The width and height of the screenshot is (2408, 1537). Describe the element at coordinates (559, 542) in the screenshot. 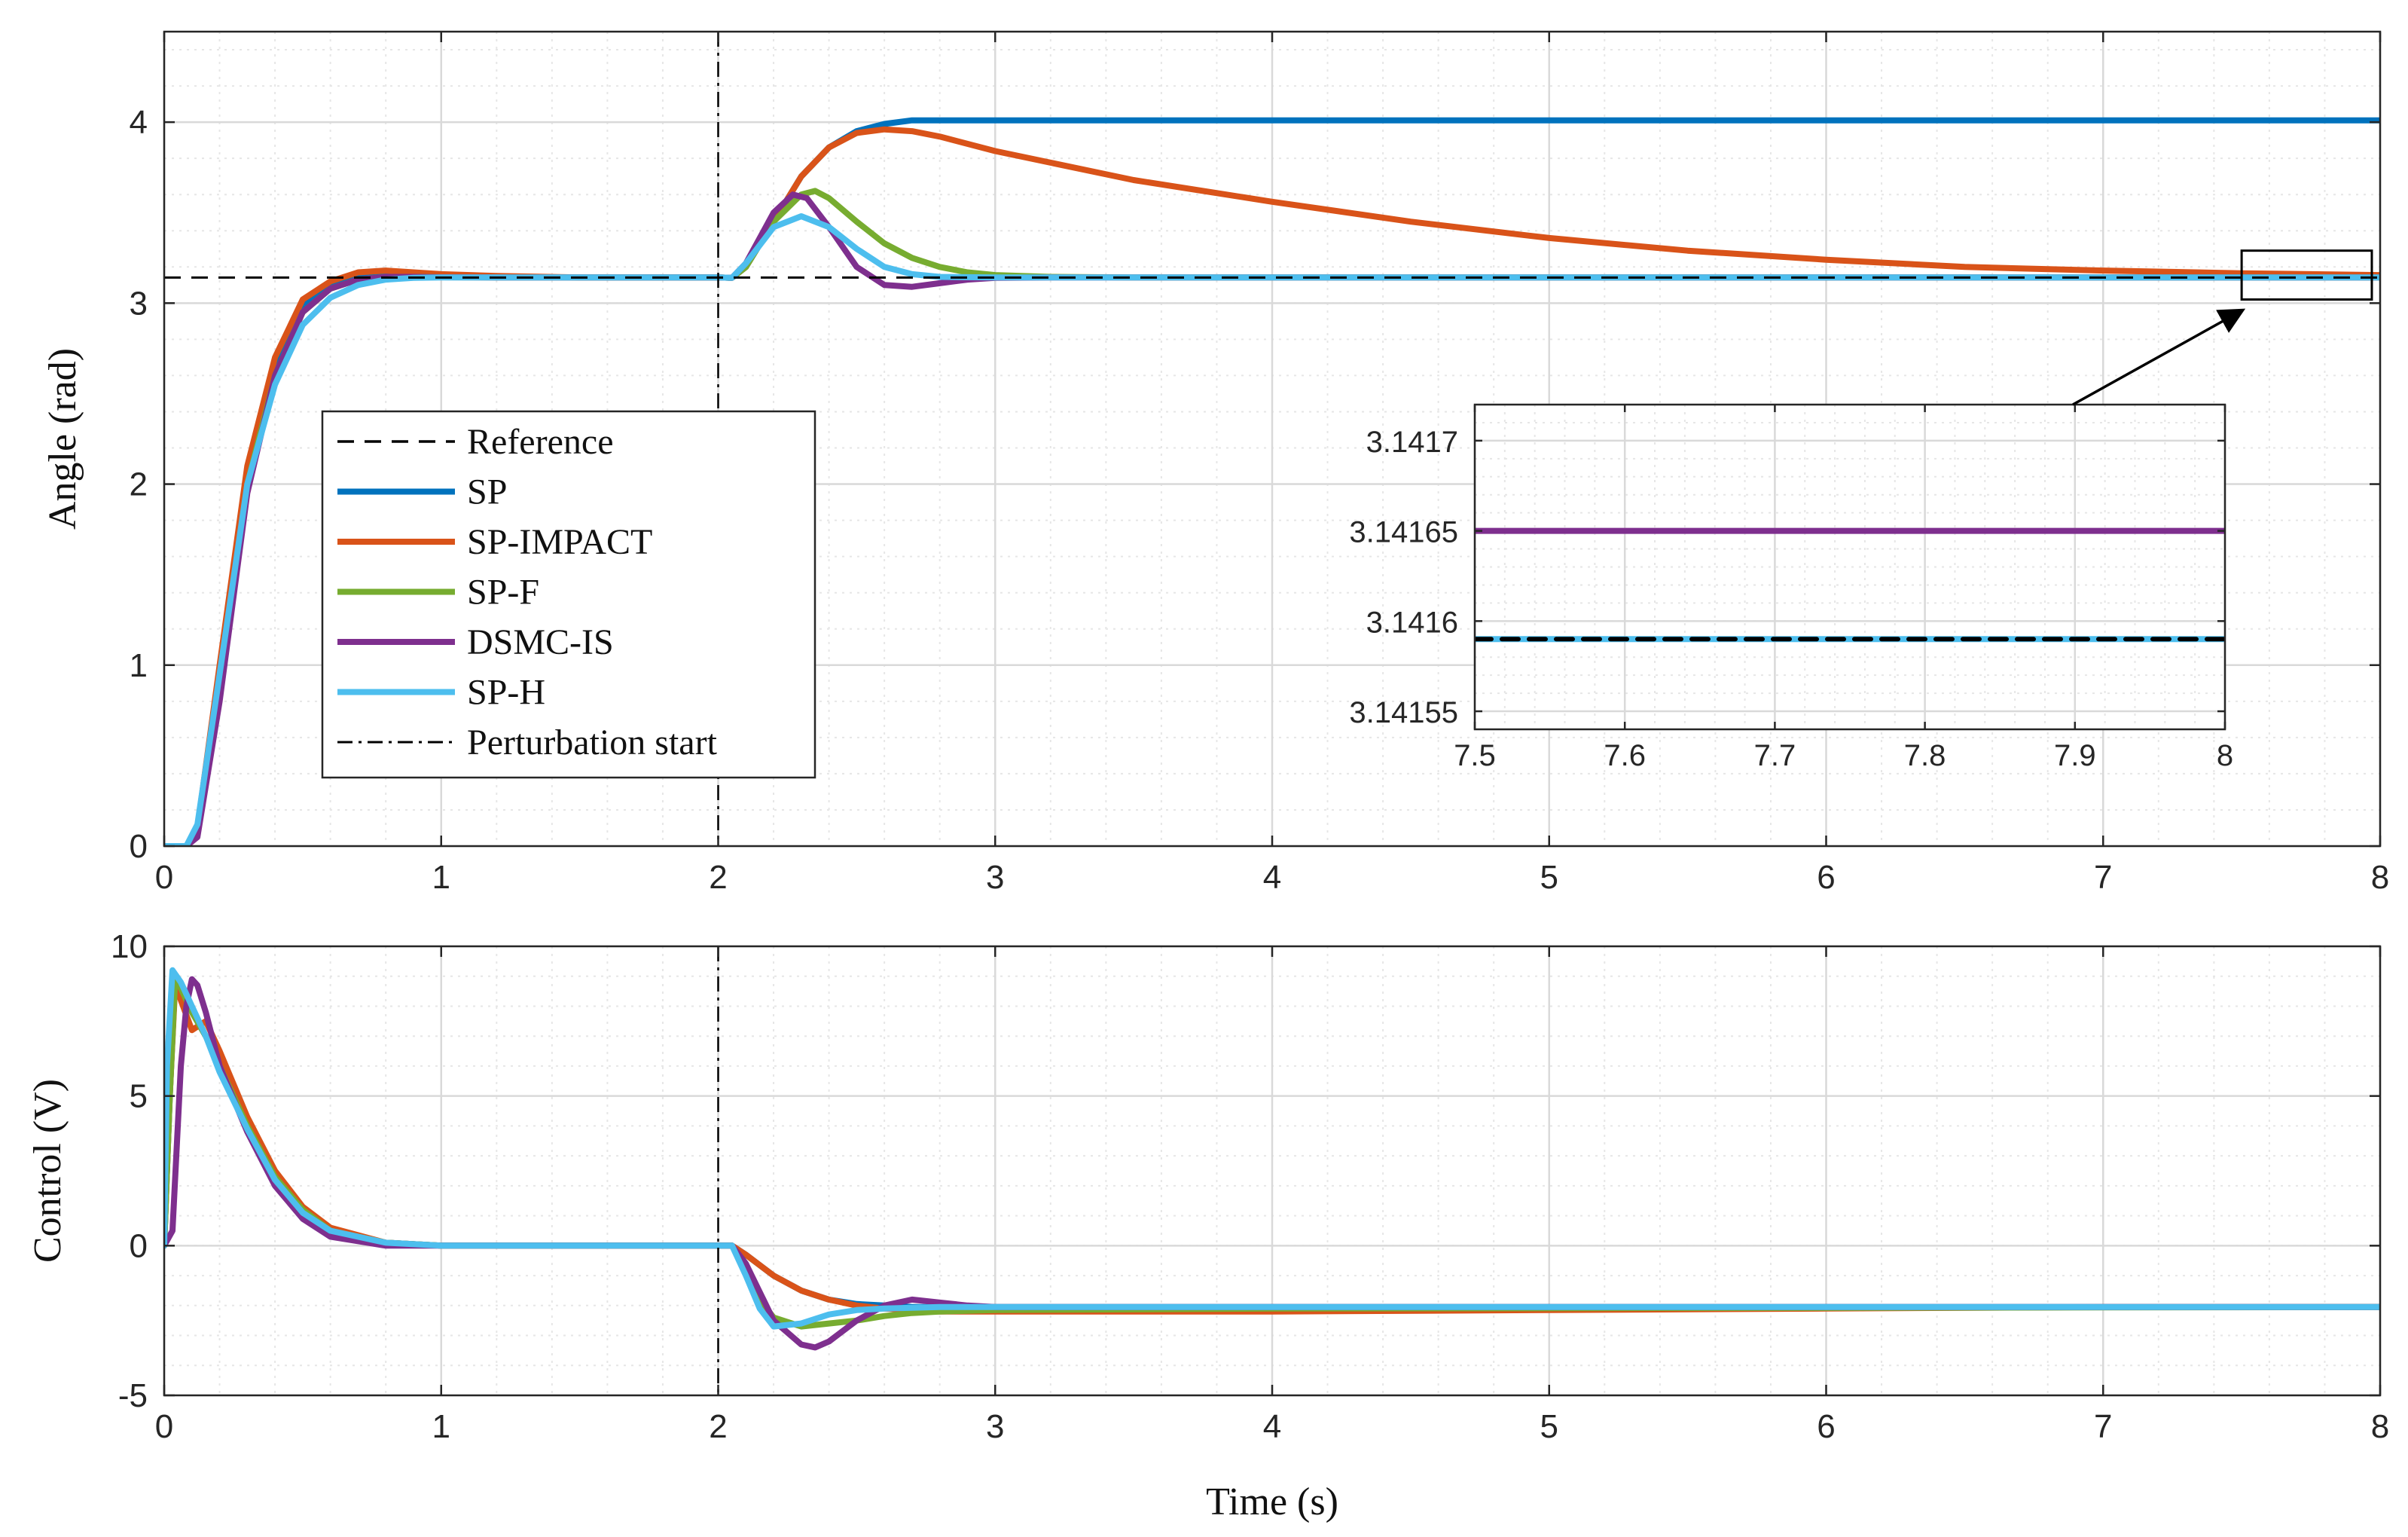

I see `legend-label-sp-impact: SP-IMPACT` at that location.